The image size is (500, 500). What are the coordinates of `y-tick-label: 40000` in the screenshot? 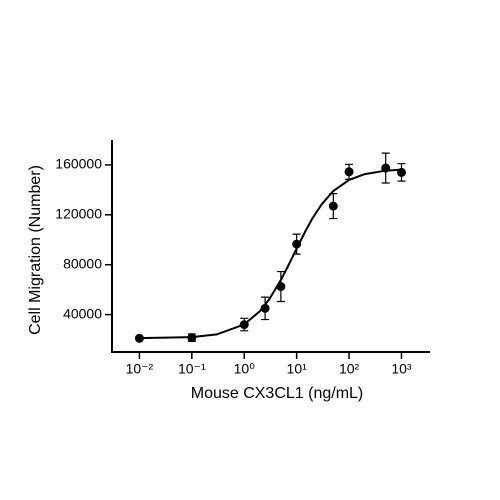 It's located at (82, 313).